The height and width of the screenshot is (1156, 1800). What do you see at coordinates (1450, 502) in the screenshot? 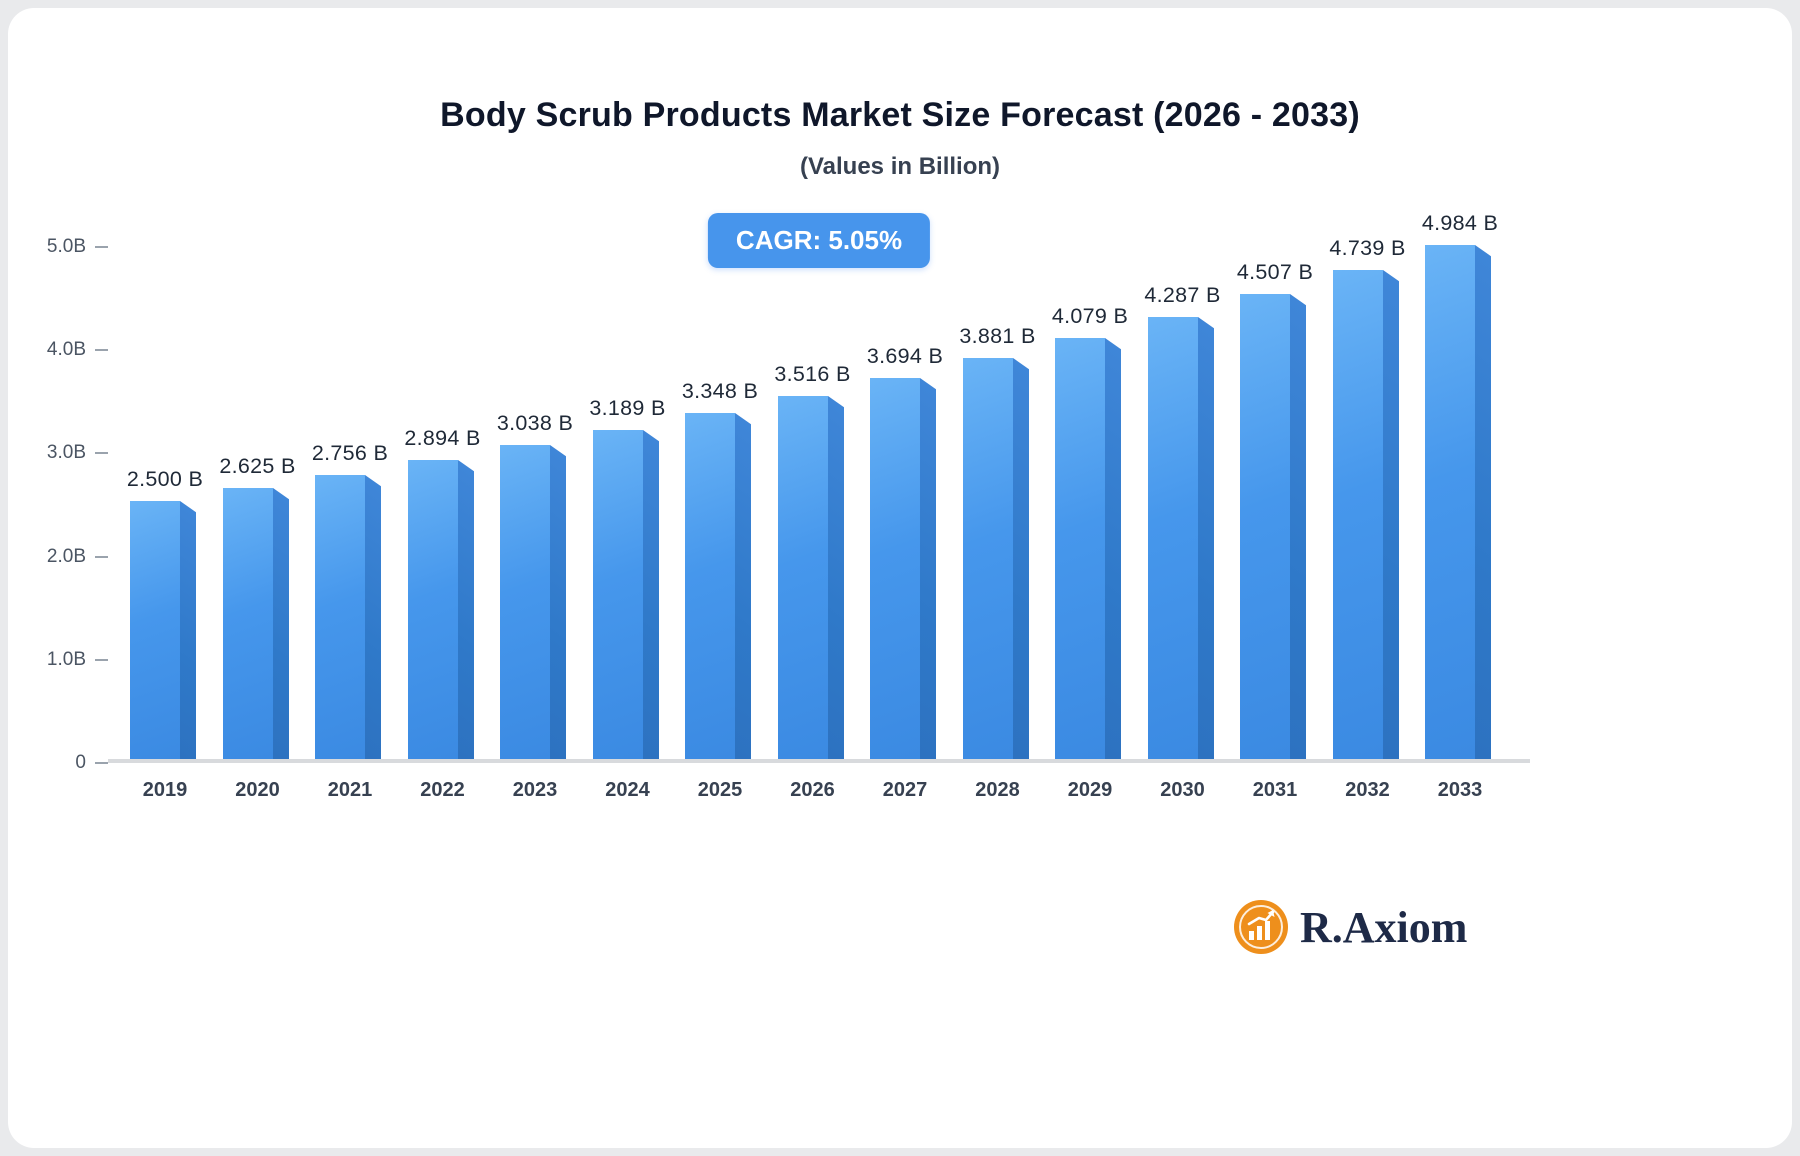
I see `bar-2033` at bounding box center [1450, 502].